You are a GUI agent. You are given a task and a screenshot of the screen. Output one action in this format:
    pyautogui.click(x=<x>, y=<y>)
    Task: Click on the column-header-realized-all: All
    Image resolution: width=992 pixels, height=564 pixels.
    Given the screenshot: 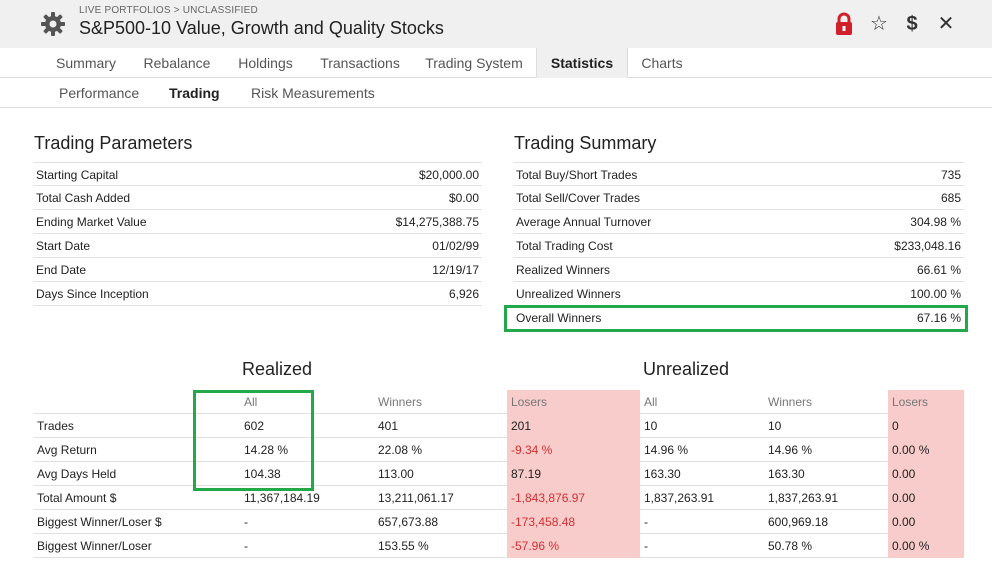 What is the action you would take?
    pyautogui.click(x=251, y=402)
    